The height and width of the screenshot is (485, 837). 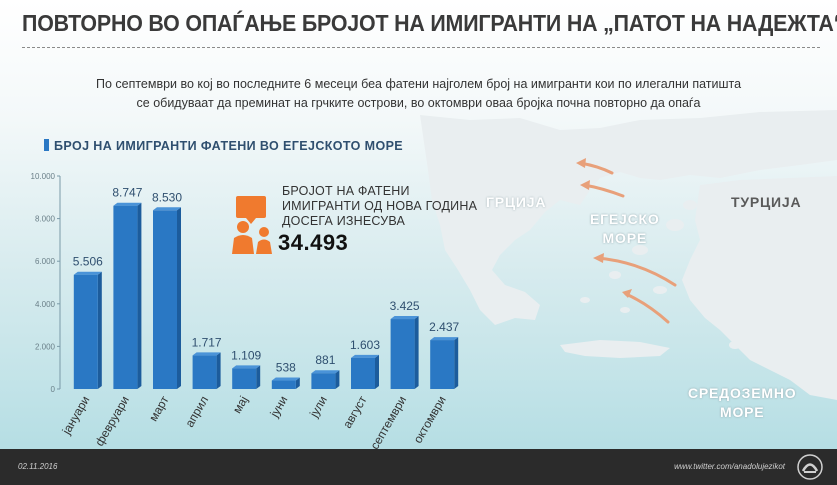 What do you see at coordinates (252, 225) in the screenshot?
I see `family-icon` at bounding box center [252, 225].